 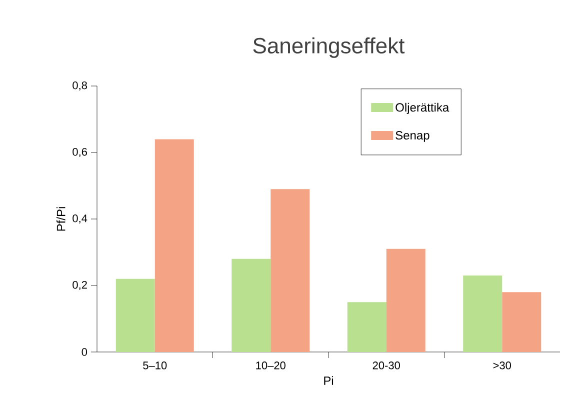 What do you see at coordinates (423, 108) in the screenshot?
I see `legend-label: Oljerättika` at bounding box center [423, 108].